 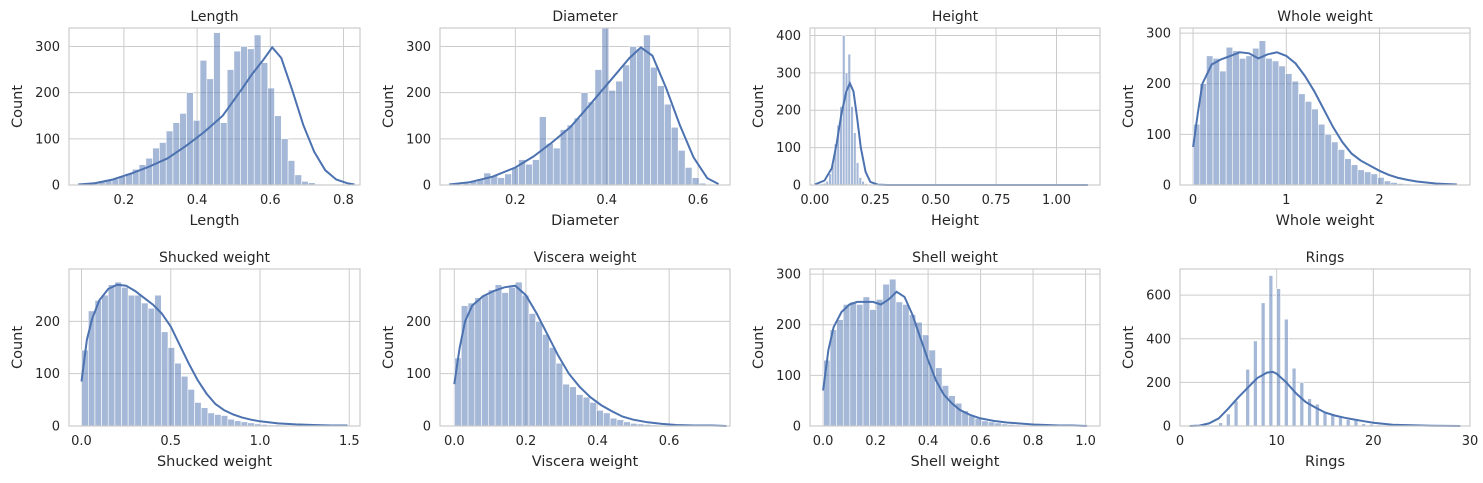 I want to click on chart-title: Viscera weight, so click(x=585, y=258).